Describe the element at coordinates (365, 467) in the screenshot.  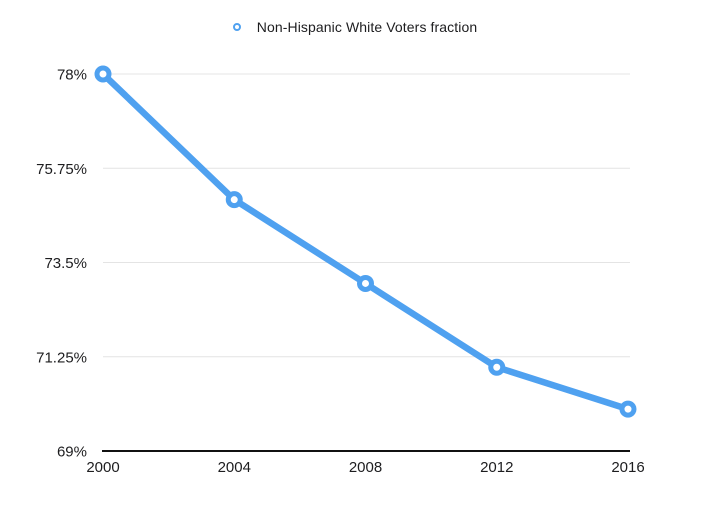
I see `x-tick-label: 2008` at that location.